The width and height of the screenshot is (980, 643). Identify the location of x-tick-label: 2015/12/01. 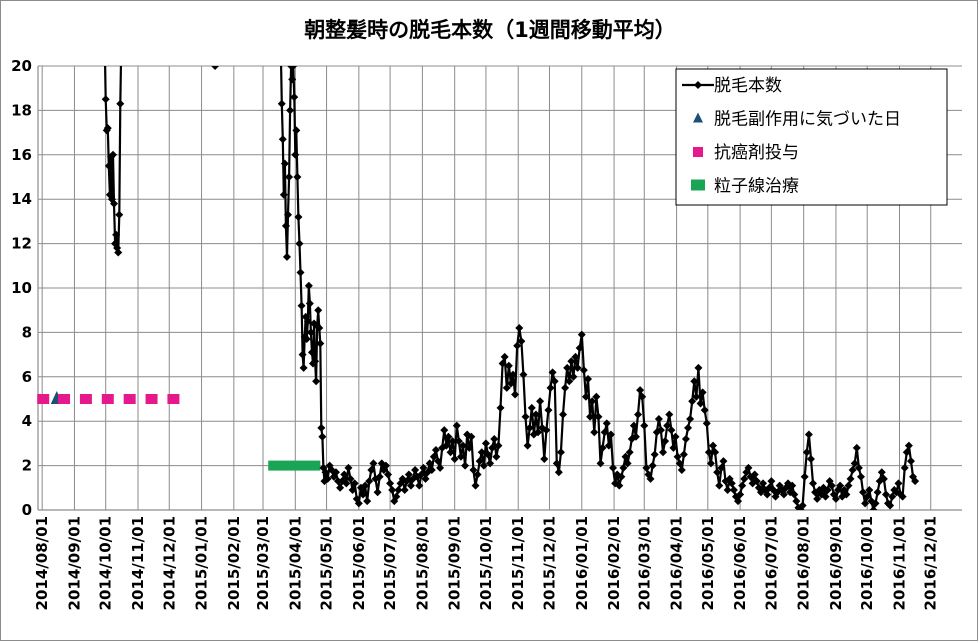
(549, 563).